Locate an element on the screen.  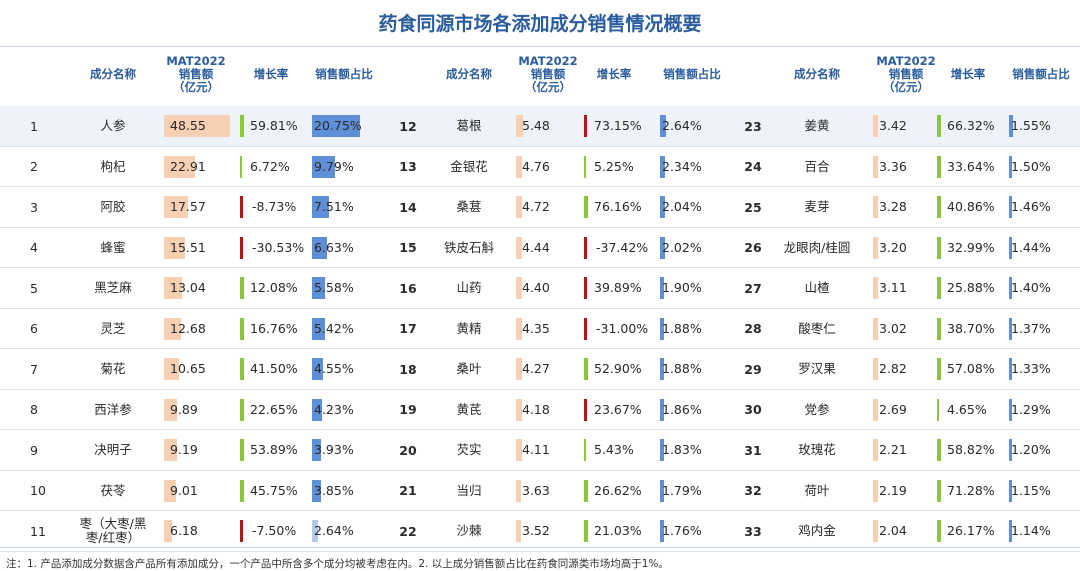
growth-value: 26.62% is located at coordinates (618, 490).